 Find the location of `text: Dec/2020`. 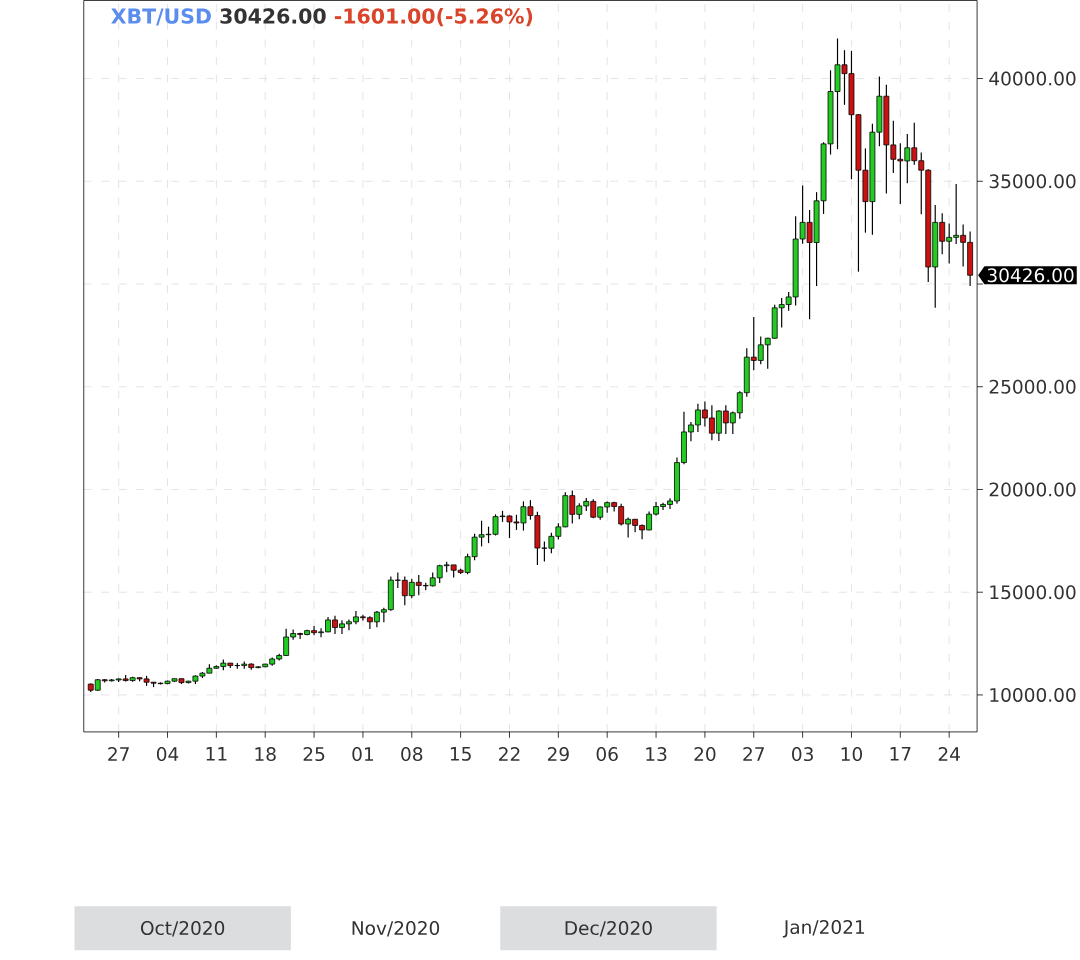

text: Dec/2020 is located at coordinates (608, 929).